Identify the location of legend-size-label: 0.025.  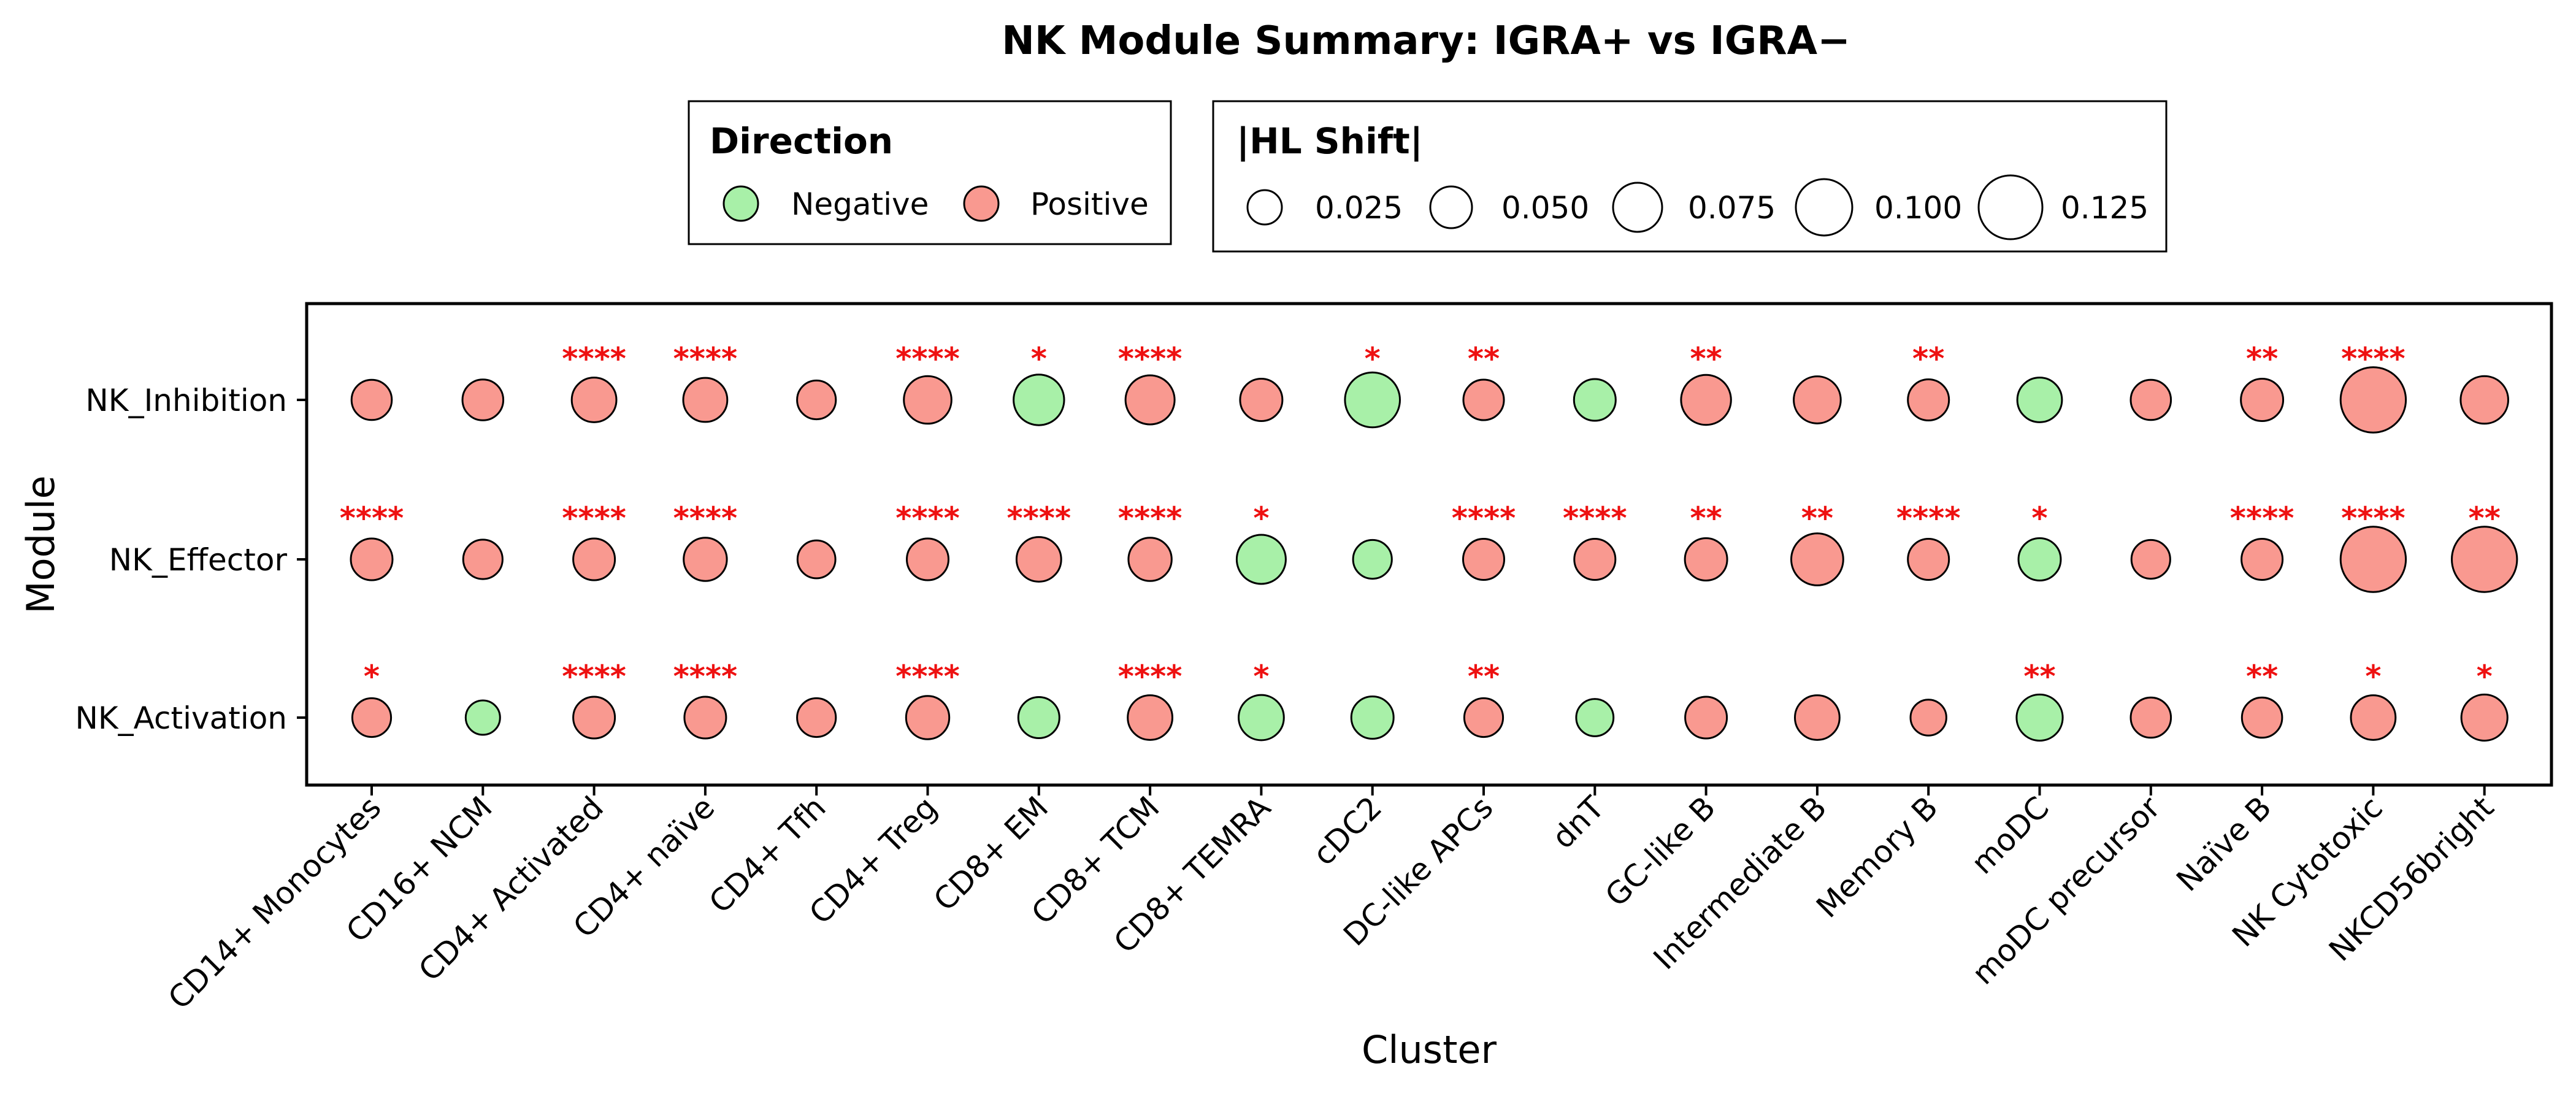
(1359, 208).